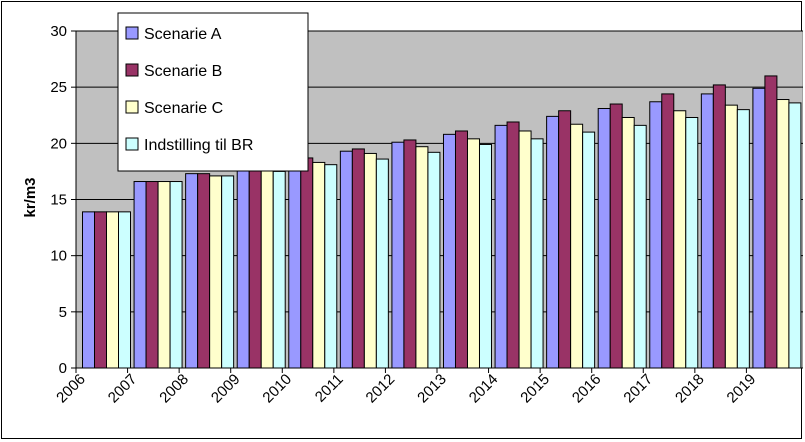 This screenshot has height=442, width=805. Describe the element at coordinates (484, 389) in the screenshot. I see `x-tick-label: 2014` at that location.